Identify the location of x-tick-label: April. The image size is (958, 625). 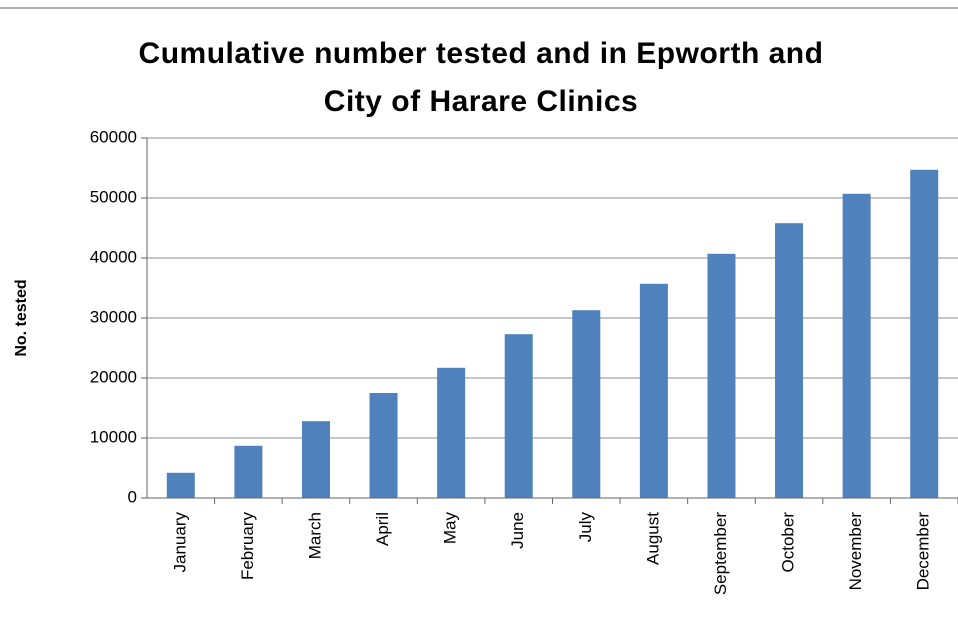
(382, 529).